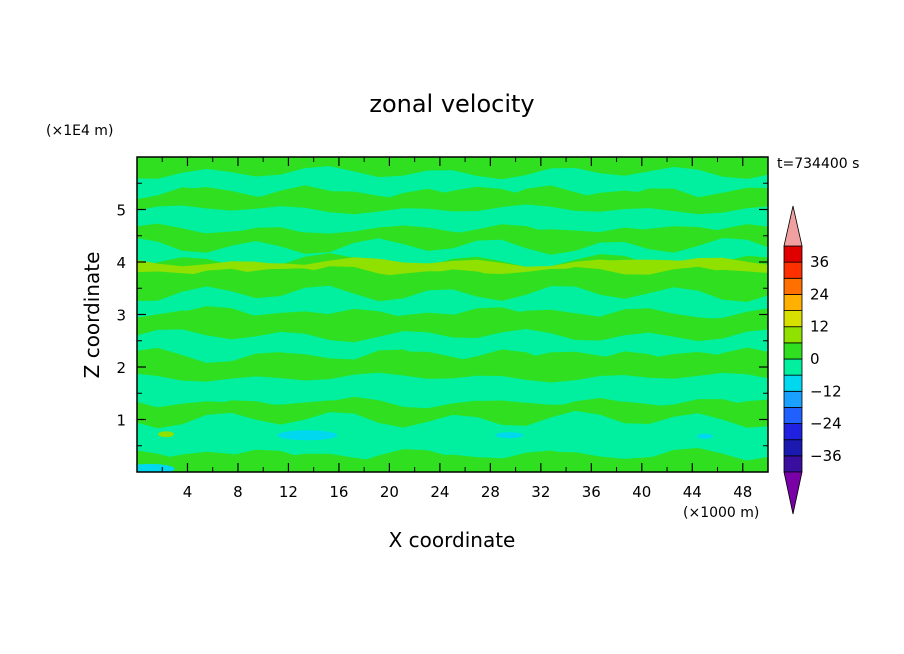 This screenshot has width=904, height=654. What do you see at coordinates (819, 327) in the screenshot?
I see `colorbar-tick-label: 12` at bounding box center [819, 327].